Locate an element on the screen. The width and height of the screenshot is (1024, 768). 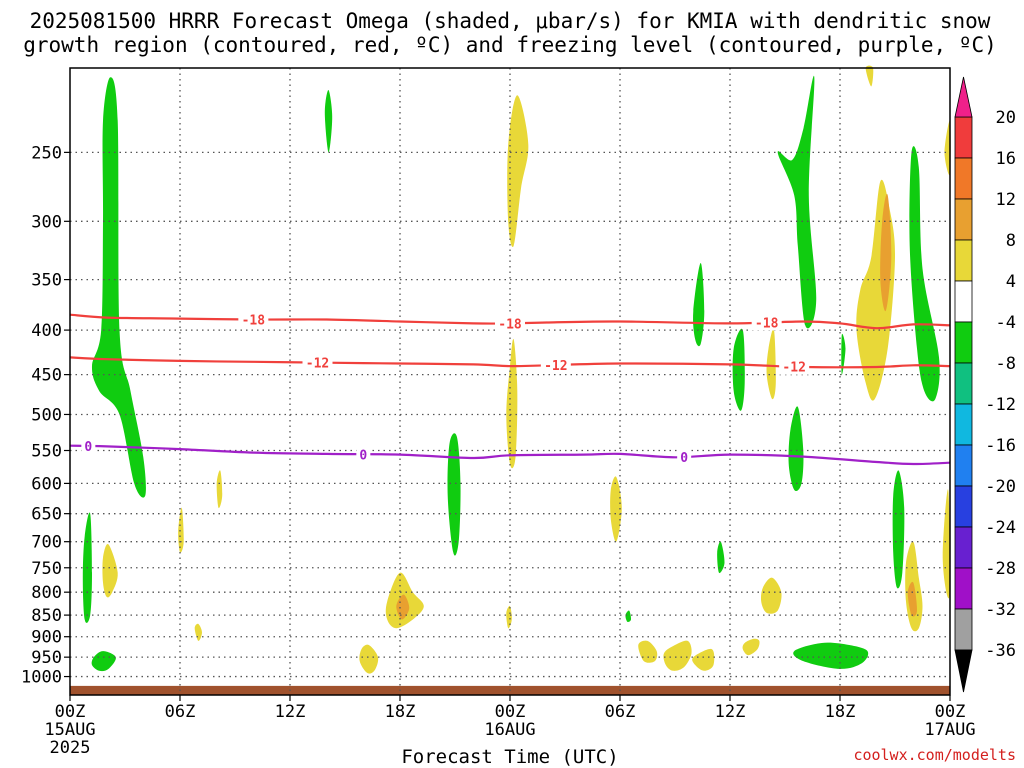
y-tick-label: 550 is located at coordinates (46, 452).